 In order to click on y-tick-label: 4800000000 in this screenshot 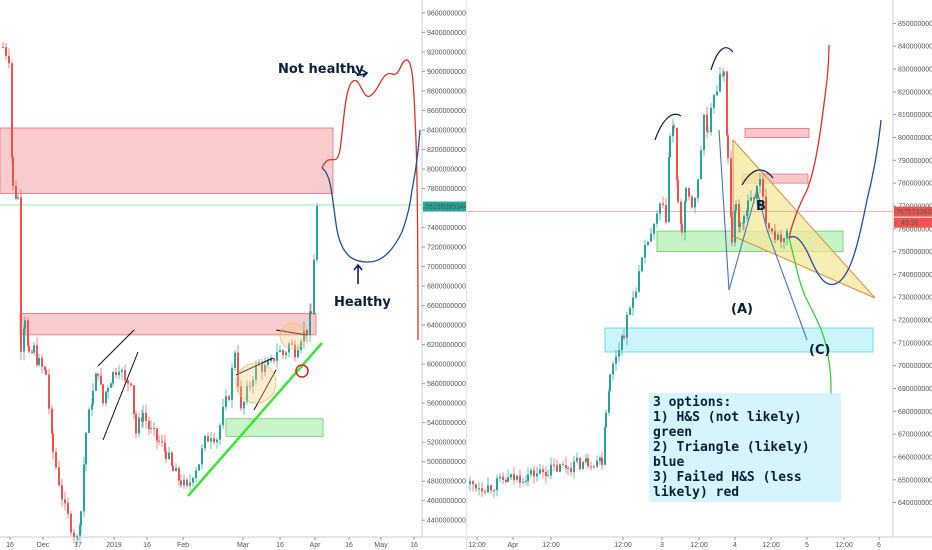, I will do `click(446, 482)`.